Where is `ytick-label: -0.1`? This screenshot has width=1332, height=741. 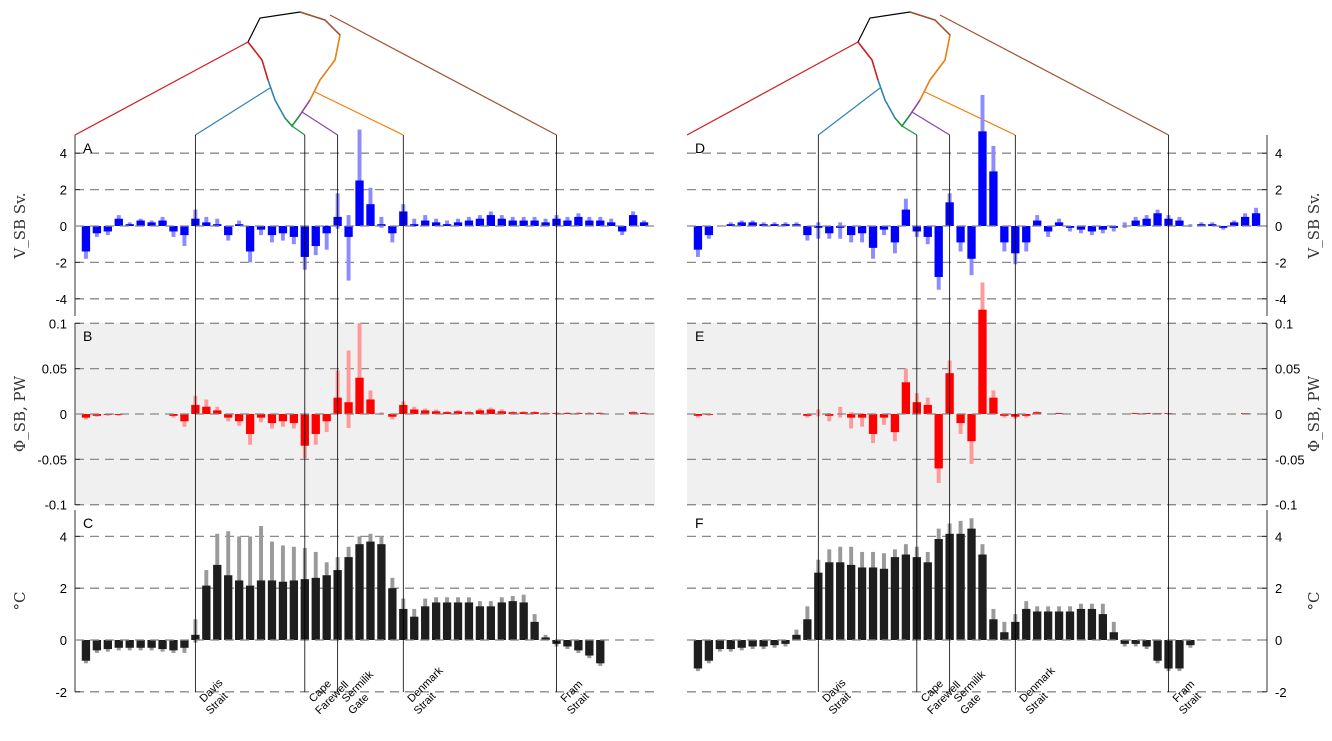
ytick-label: -0.1 is located at coordinates (1286, 505).